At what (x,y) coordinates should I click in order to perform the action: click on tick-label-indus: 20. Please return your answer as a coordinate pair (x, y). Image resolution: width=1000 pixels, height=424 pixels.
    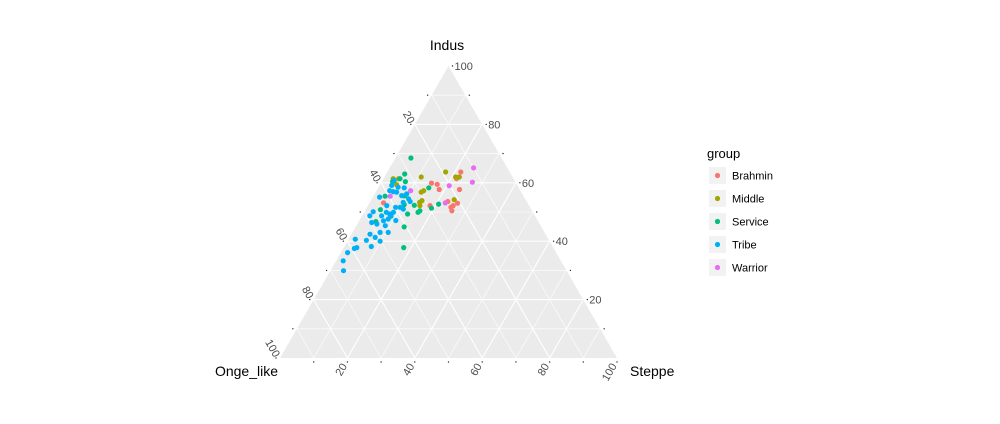
    Looking at the image, I should click on (595, 301).